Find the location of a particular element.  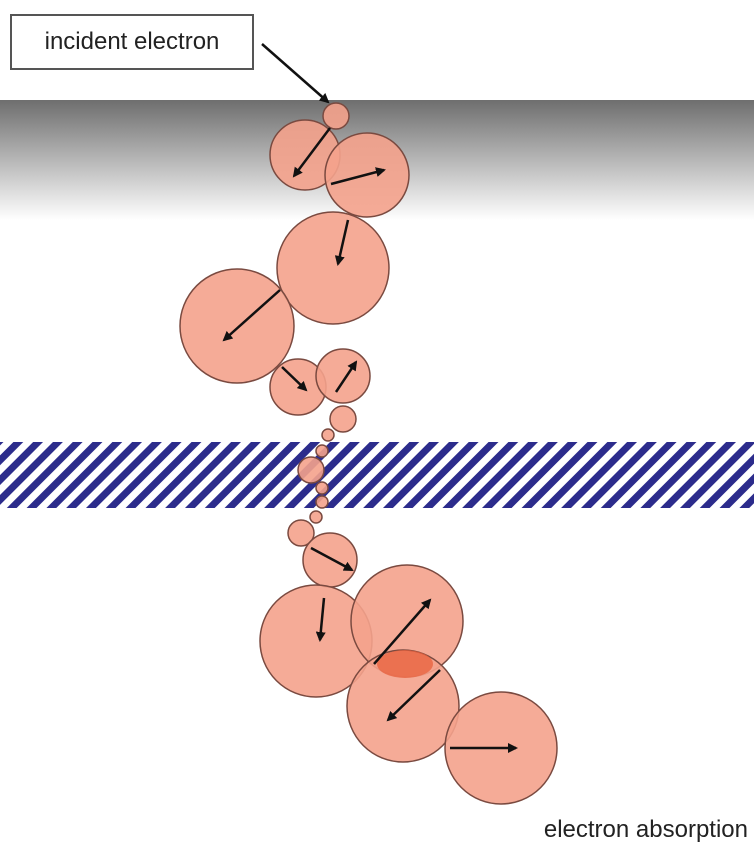

electron-absorption-label: electron absorption is located at coordinates (645, 829).